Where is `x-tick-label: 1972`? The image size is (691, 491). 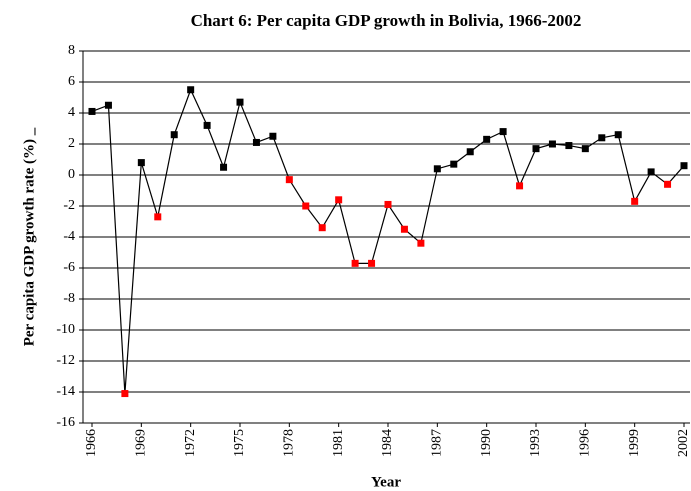
x-tick-label: 1972 is located at coordinates (190, 443).